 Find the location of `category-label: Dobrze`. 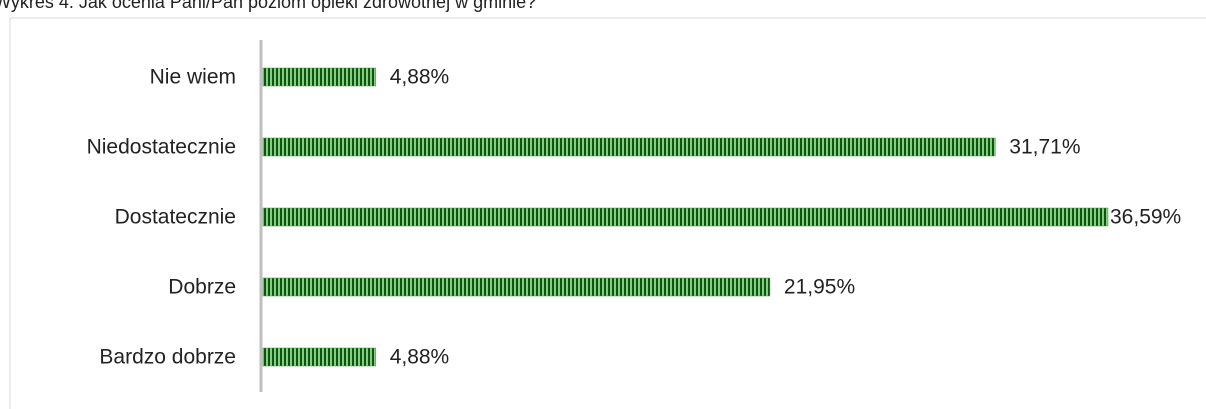

category-label: Dobrze is located at coordinates (202, 287).